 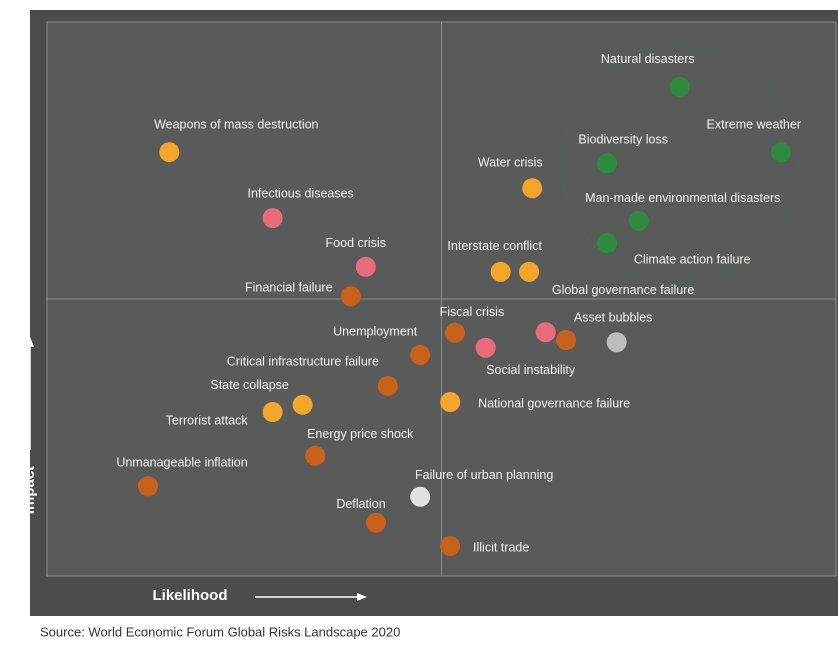 What do you see at coordinates (613, 317) in the screenshot?
I see `point-label: Asset bubbles` at bounding box center [613, 317].